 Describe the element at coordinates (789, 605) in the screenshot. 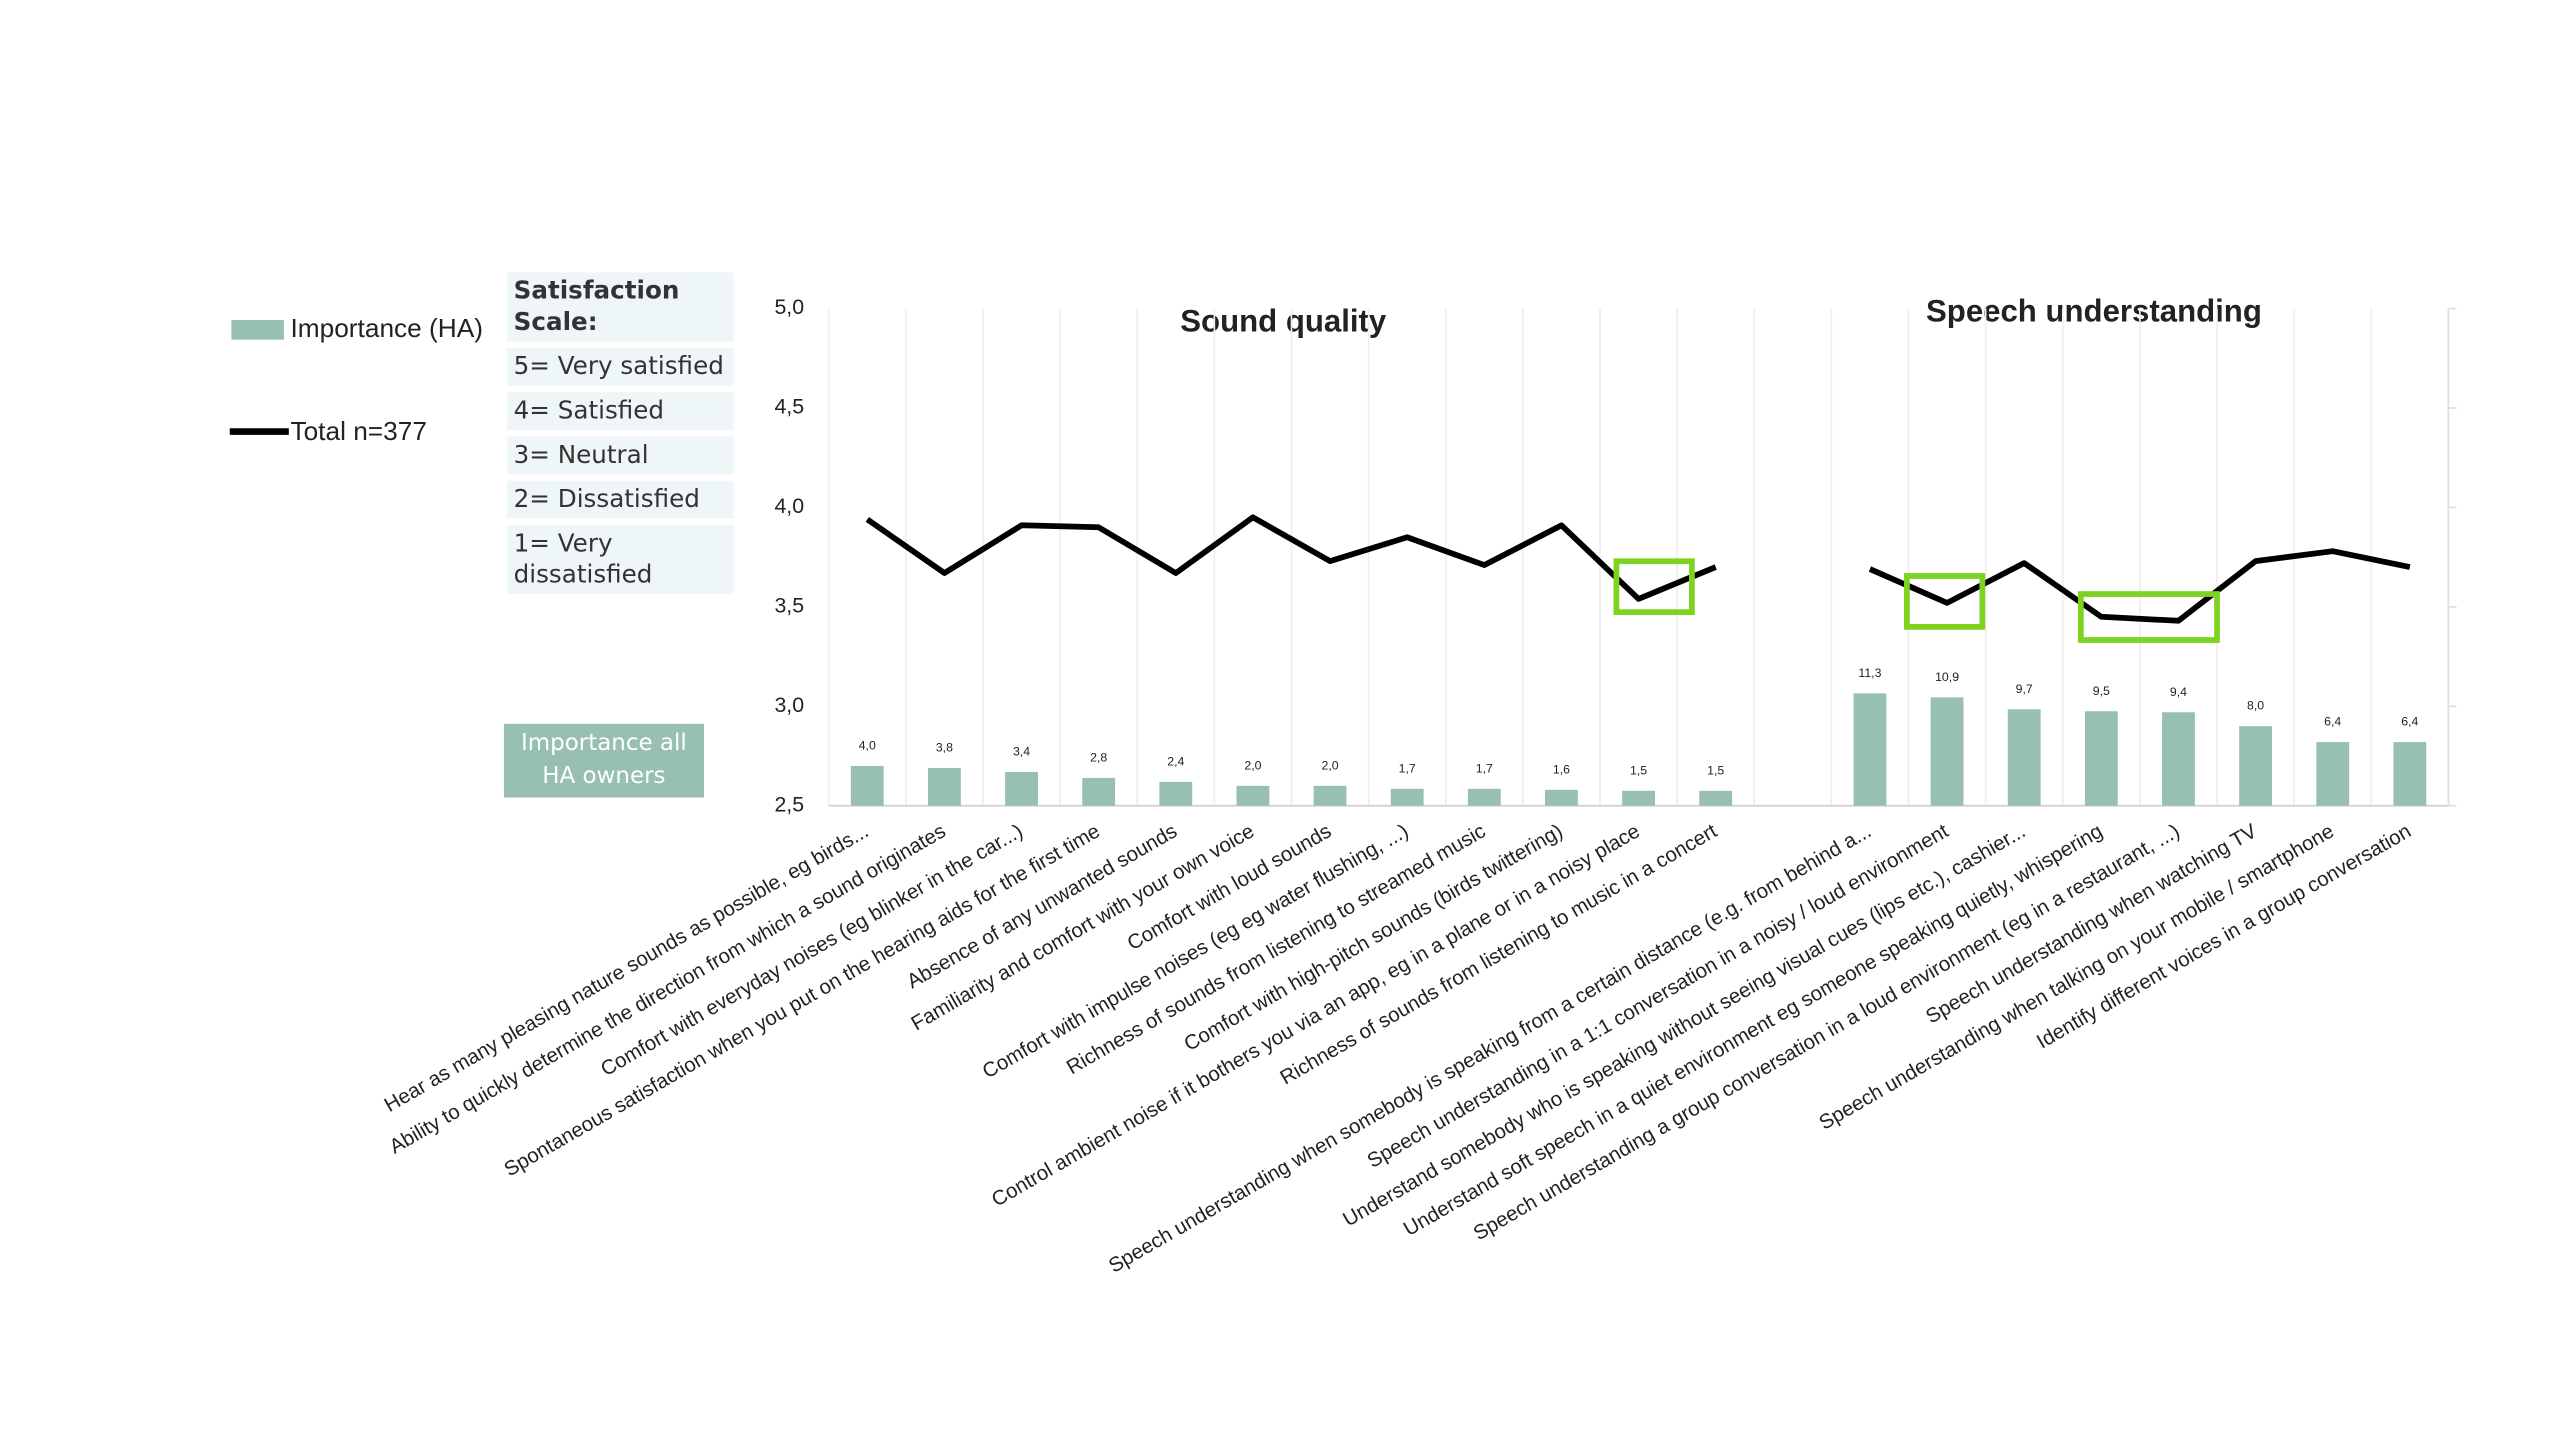

I see `y-tick-label: 3,5` at that location.